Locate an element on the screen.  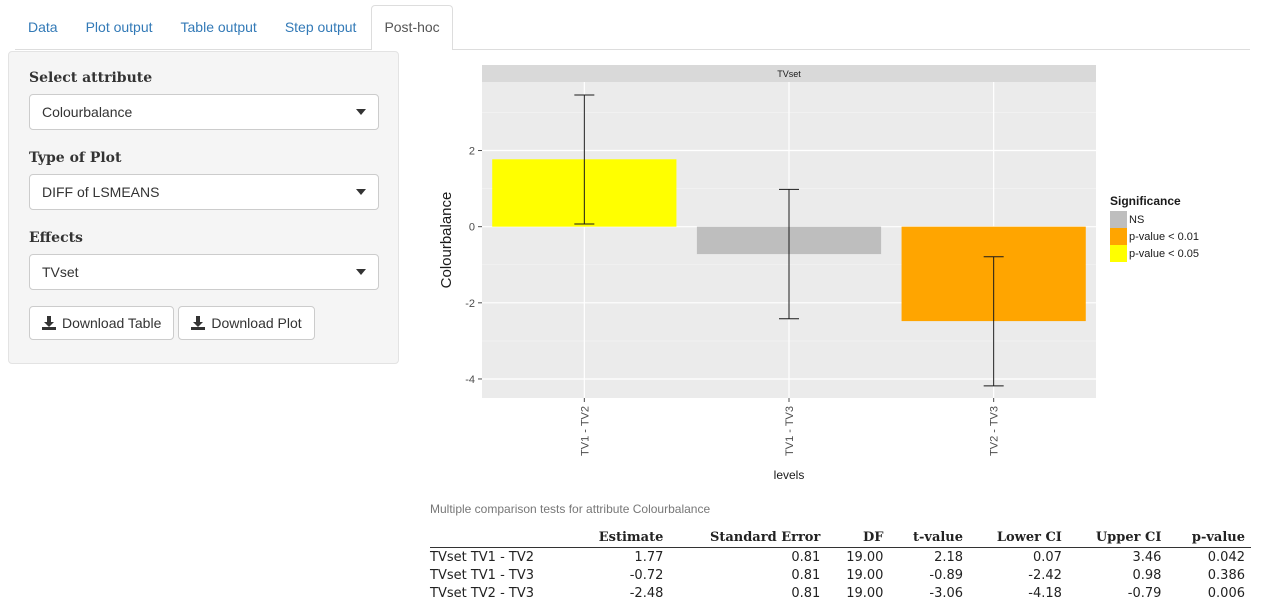
tab-step-output: Step output is located at coordinates (320, 27).